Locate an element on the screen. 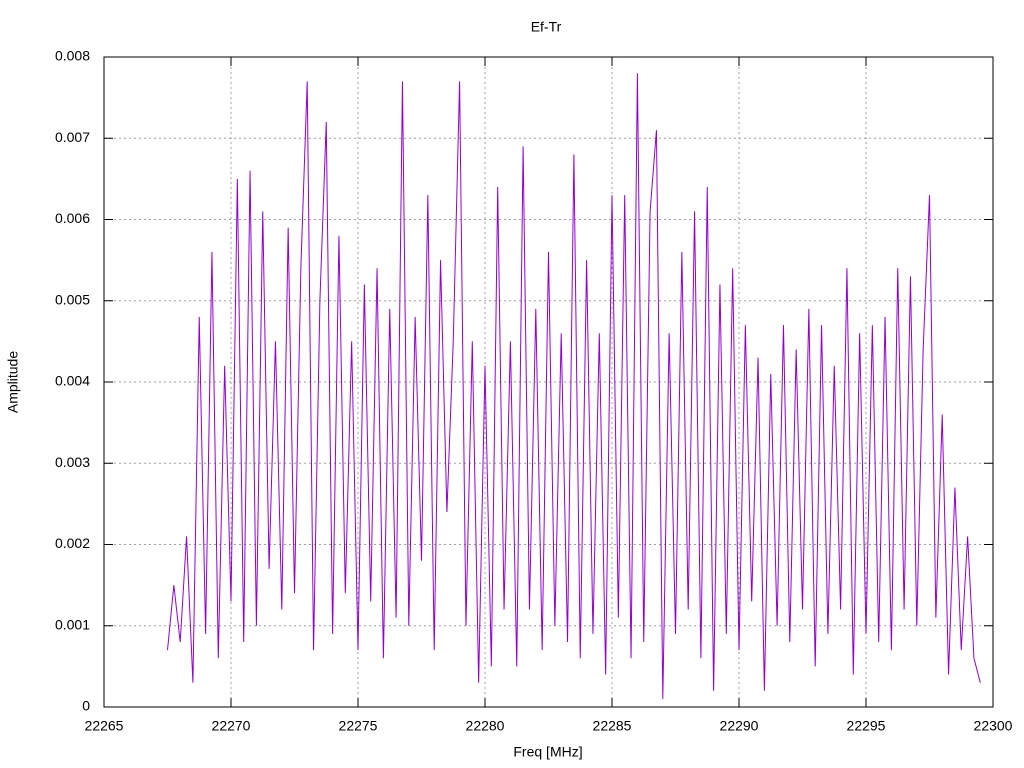  x-tick-label: 22265 is located at coordinates (104, 726).